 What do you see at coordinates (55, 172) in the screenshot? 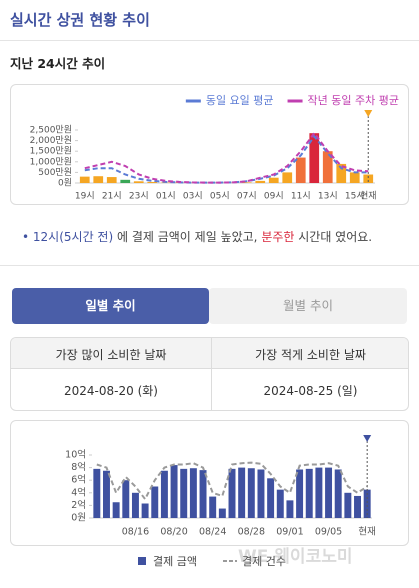
I see `y-tick-label: 500만원` at bounding box center [55, 172].